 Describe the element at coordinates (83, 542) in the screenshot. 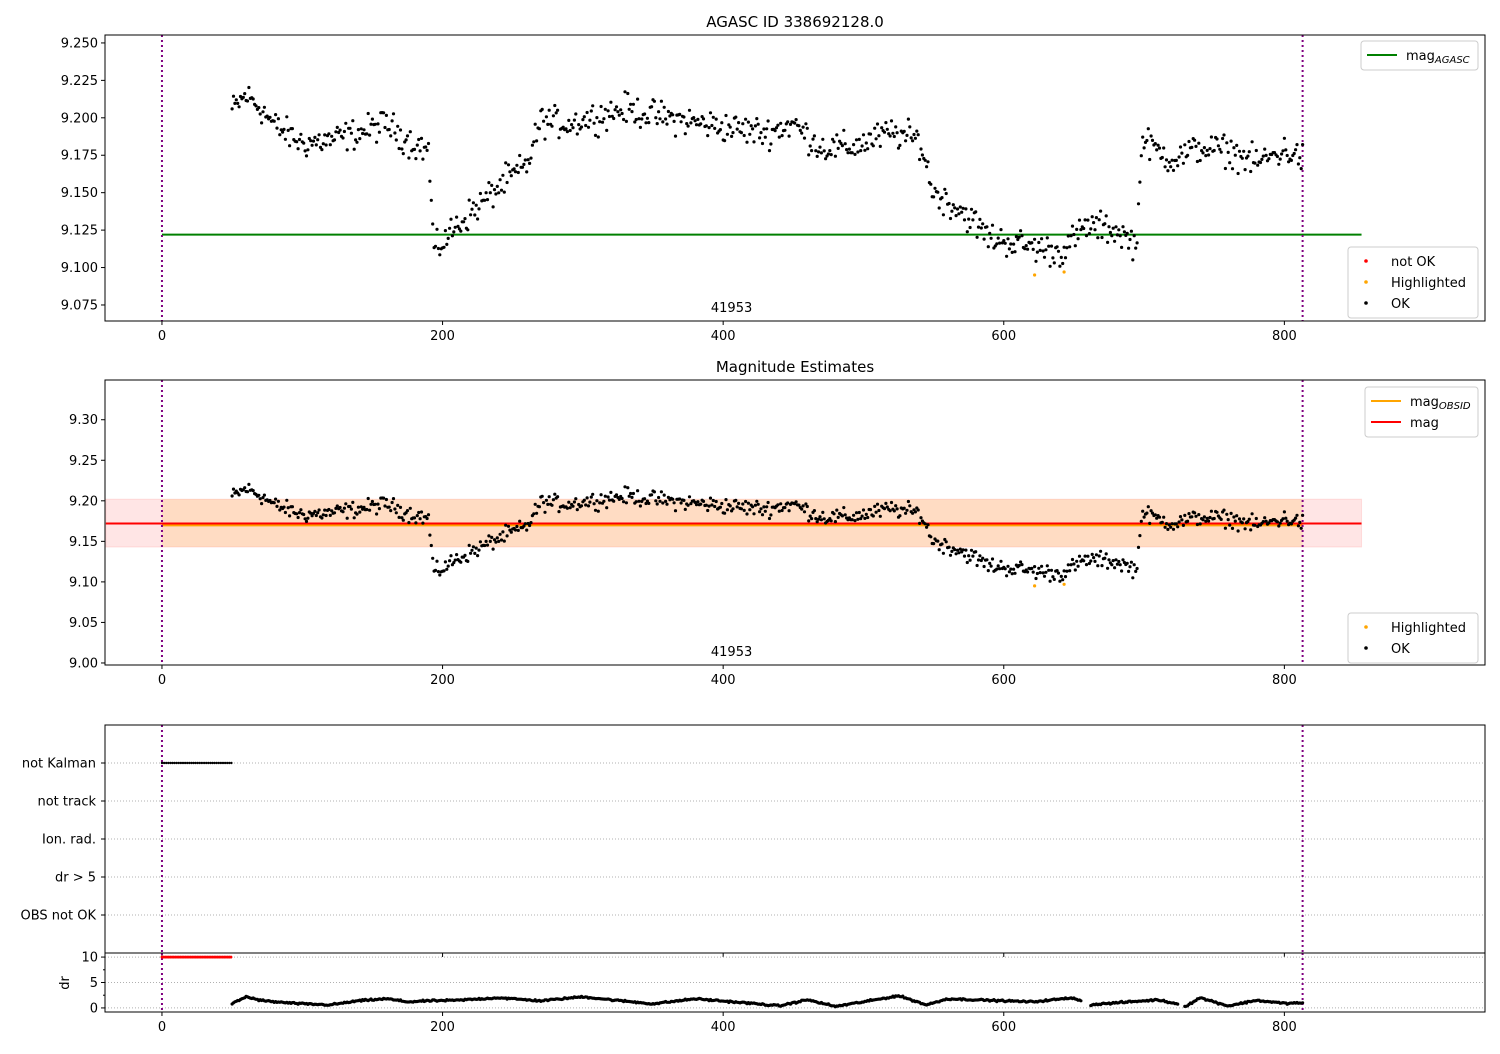

I see `y-tick-label: 9.15` at that location.